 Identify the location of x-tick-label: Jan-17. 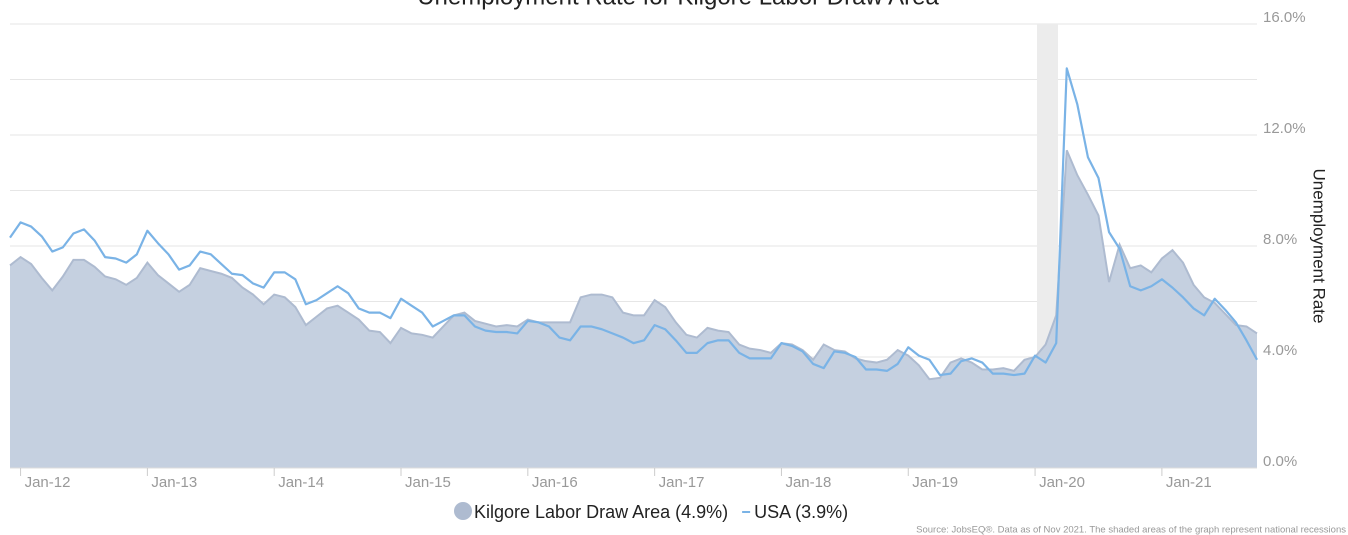
(682, 482).